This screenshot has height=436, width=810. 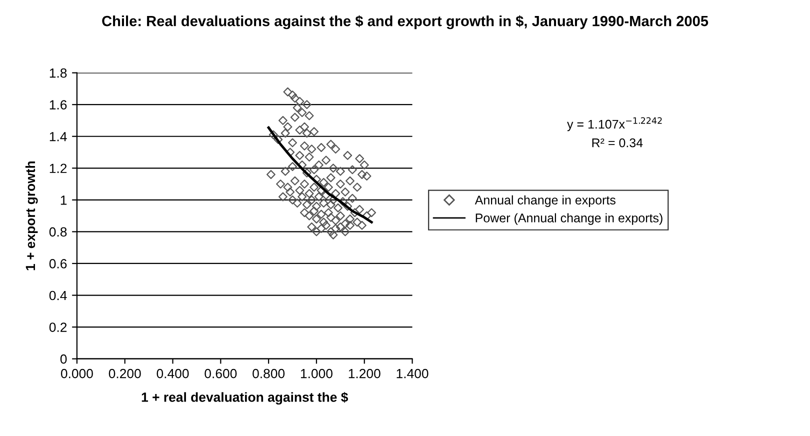 I want to click on y-tick-label: 1.8, so click(x=58, y=73).